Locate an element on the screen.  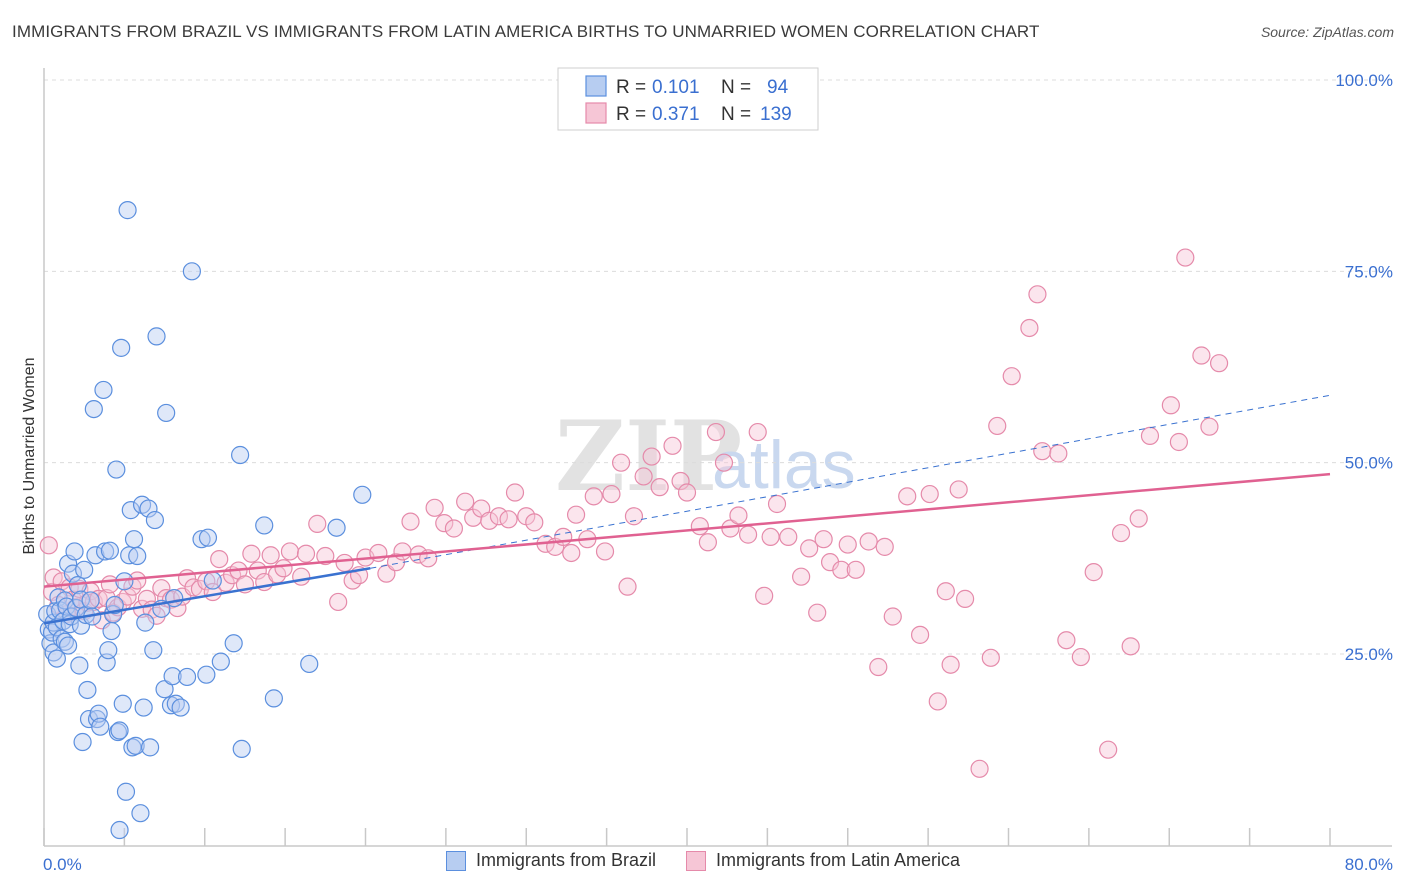
bottom-legend-brazil: Immigrants from Brazil is located at coordinates (550, 860).